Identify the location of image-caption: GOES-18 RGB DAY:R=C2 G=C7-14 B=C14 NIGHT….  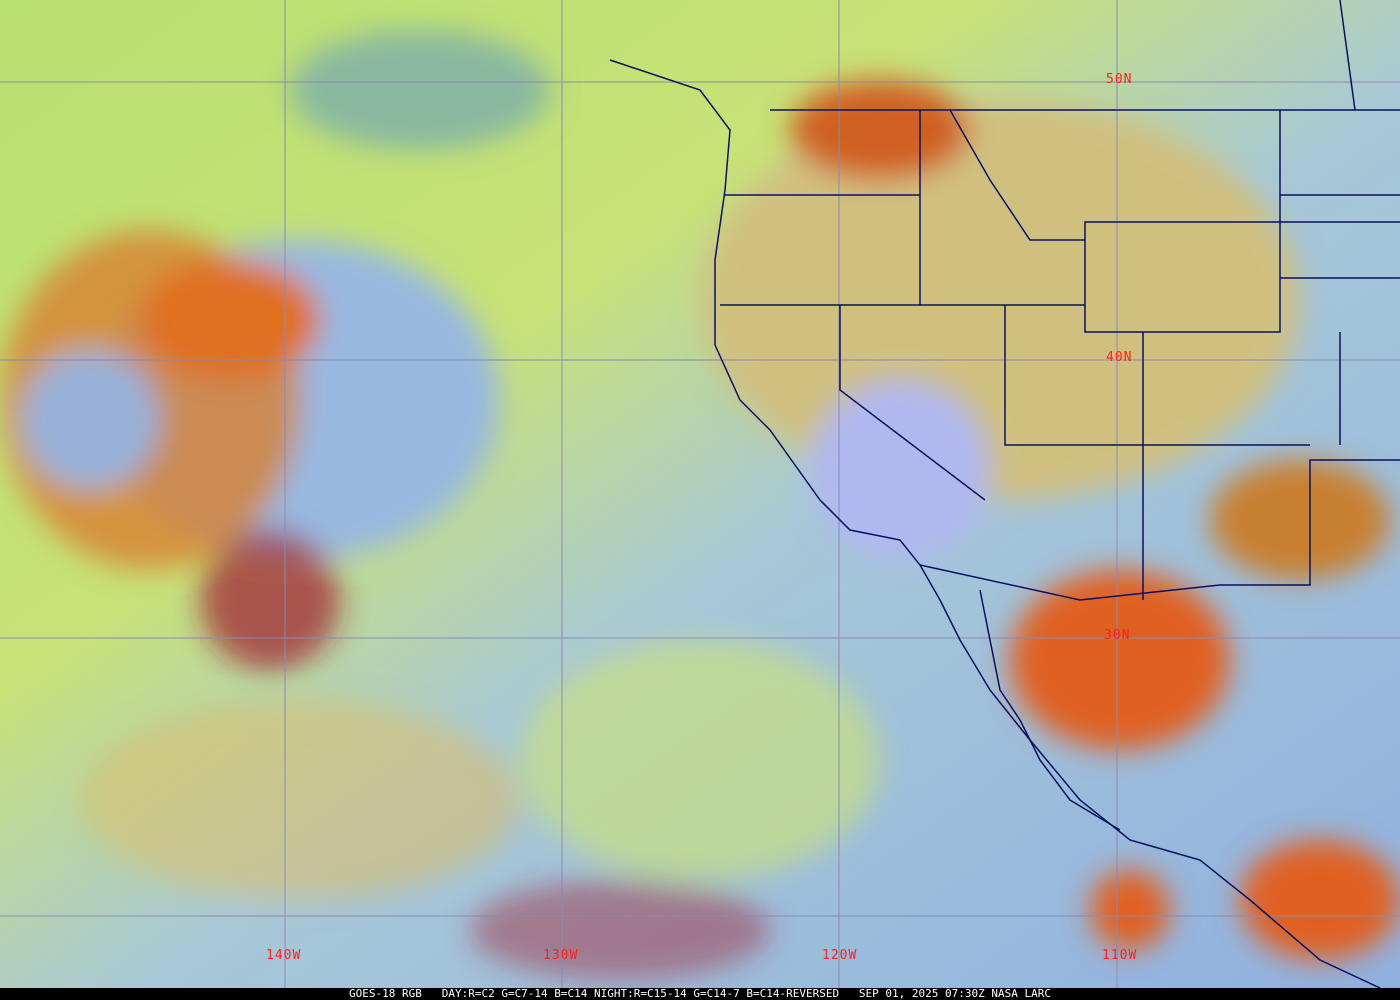
(700, 994).